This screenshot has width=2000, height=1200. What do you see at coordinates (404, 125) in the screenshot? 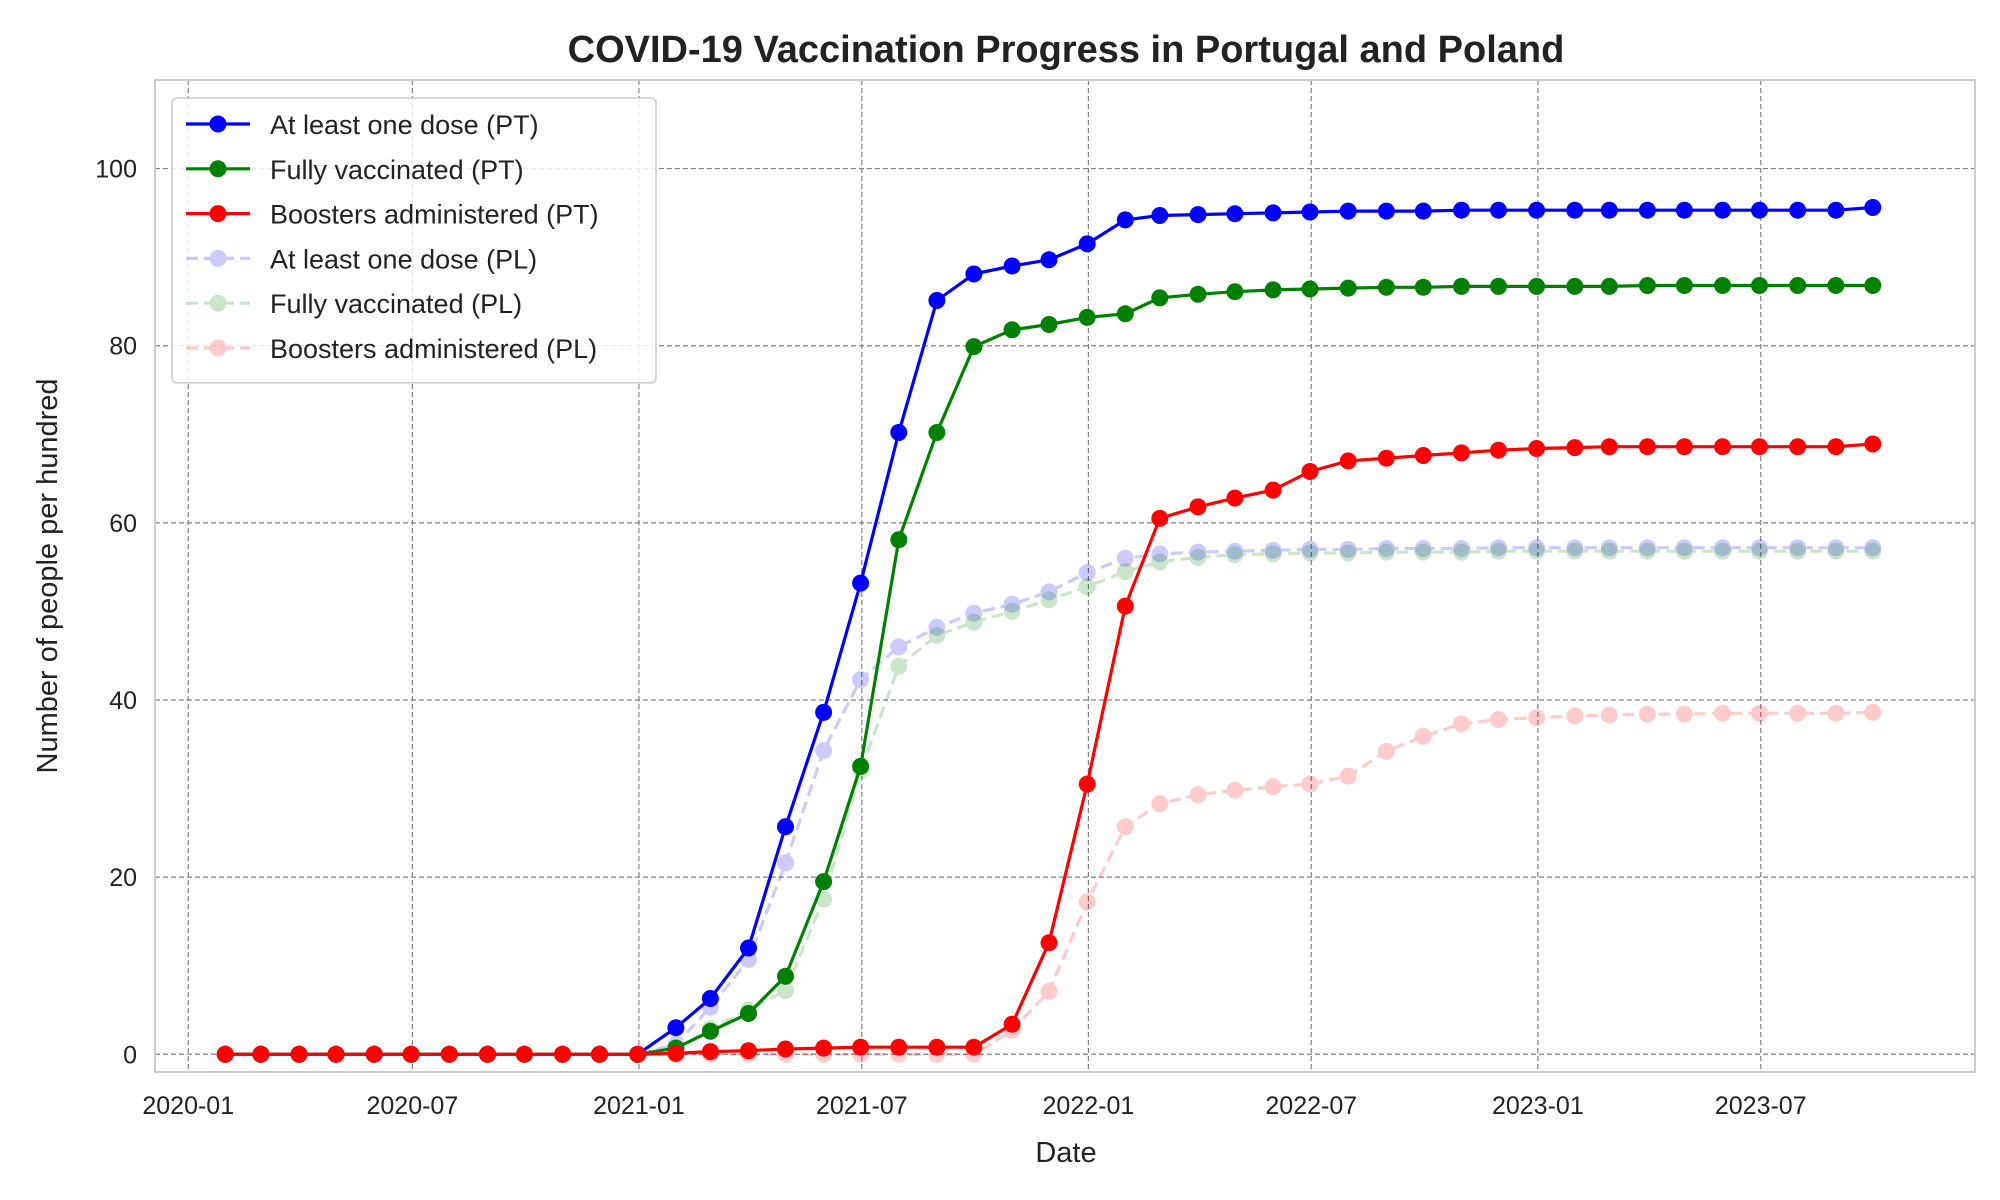
I see `legend-label: At least one dose (PT)` at bounding box center [404, 125].